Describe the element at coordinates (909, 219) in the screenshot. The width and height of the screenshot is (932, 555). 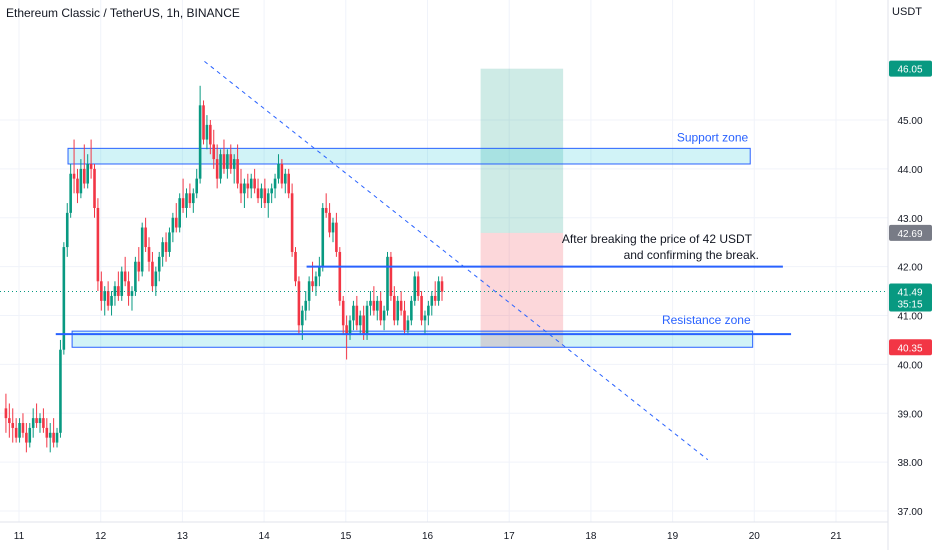
I see `y-tick-label: 43.00` at that location.